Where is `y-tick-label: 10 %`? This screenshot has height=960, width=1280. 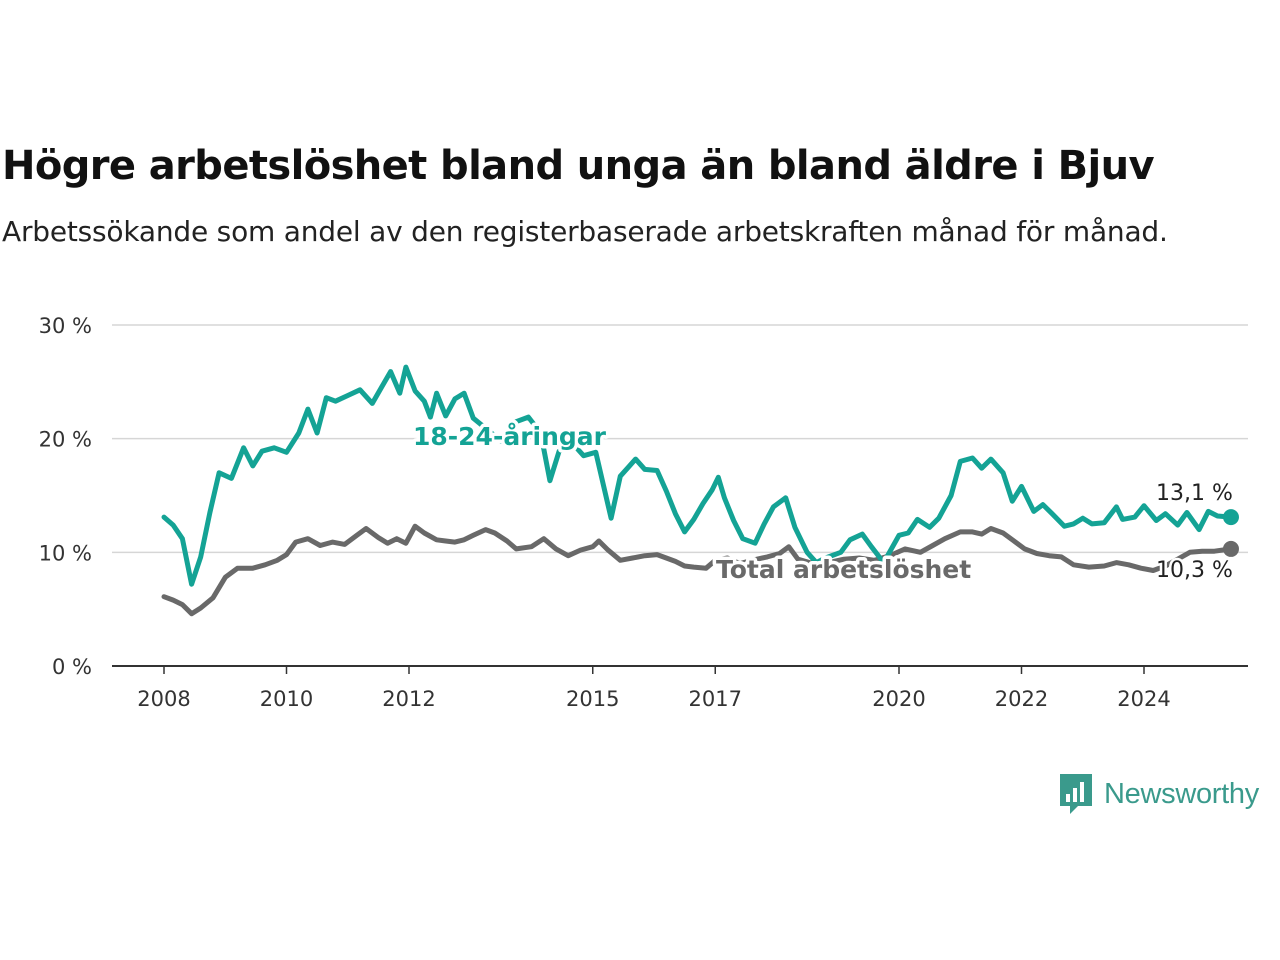
y-tick-label: 10 % is located at coordinates (65, 553).